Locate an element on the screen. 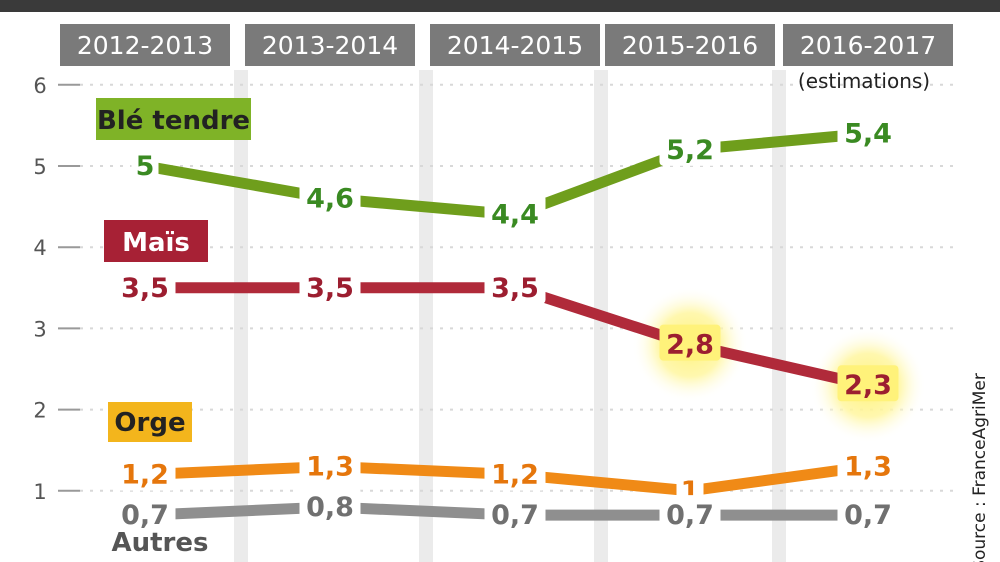  data-label: 0,8 is located at coordinates (330, 507).